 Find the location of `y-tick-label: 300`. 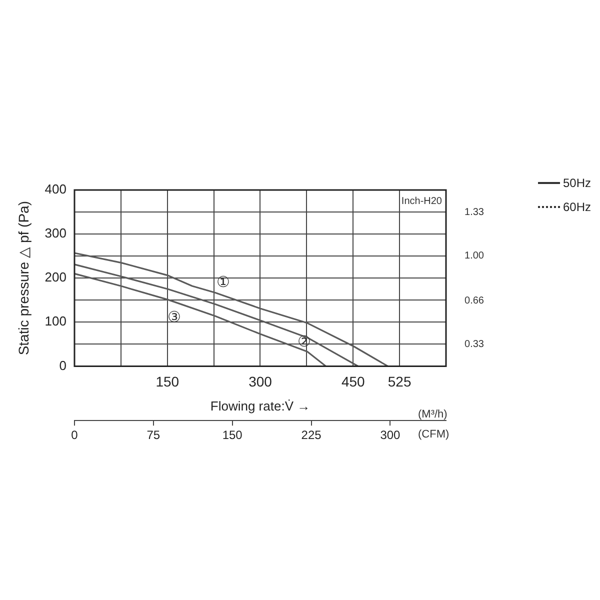

y-tick-label: 300 is located at coordinates (55, 233).